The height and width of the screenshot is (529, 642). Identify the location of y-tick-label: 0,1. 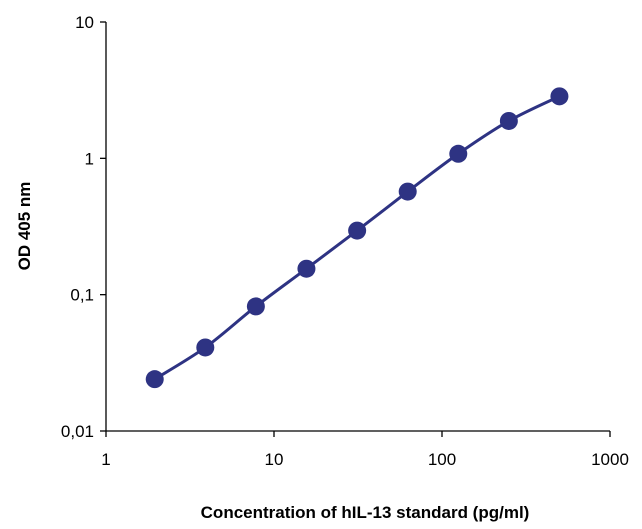
(82, 295).